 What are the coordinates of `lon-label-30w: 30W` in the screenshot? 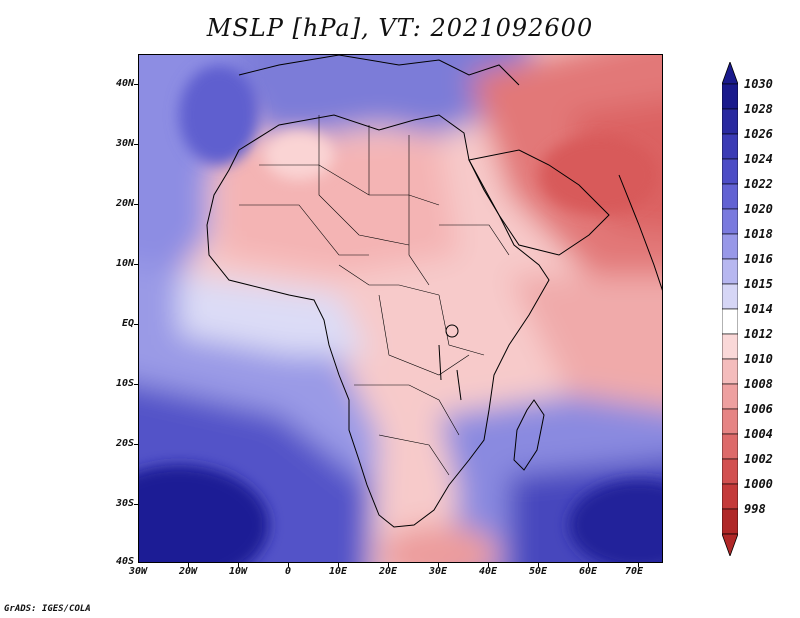 It's located at (138, 571).